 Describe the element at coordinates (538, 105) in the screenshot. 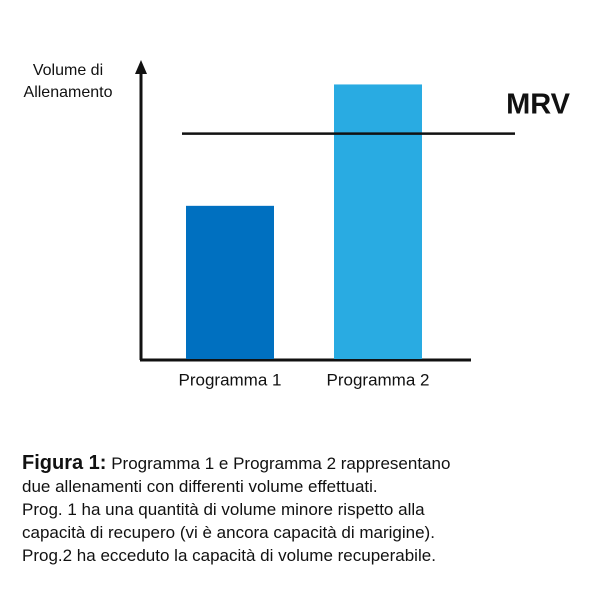

I see `reference-label: MRV` at that location.